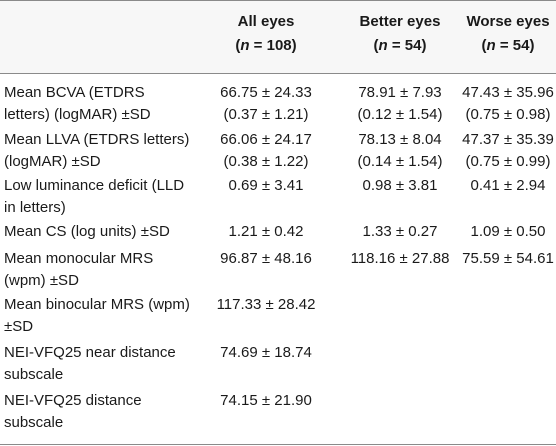 The height and width of the screenshot is (446, 556). I want to click on row-label: Mean LLVA (ETDRS letters) (logMAR) ±SD, so click(97, 150).